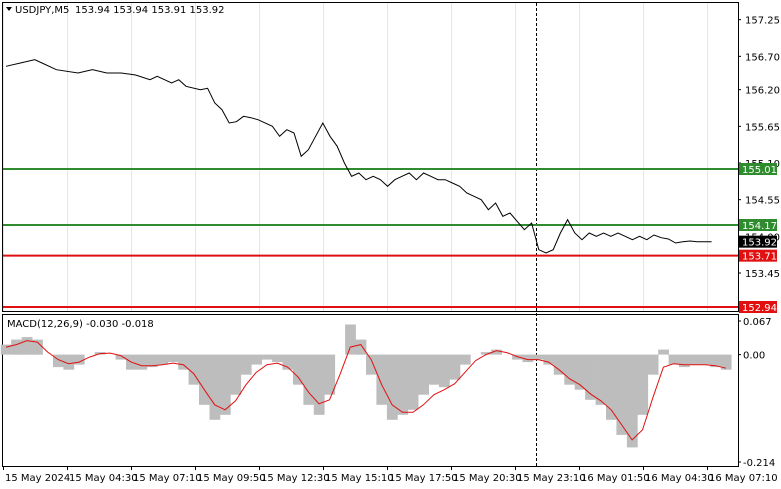 Image resolution: width=781 pixels, height=489 pixels. Describe the element at coordinates (743, 478) in the screenshot. I see `time-tick-label: 16 May 07:10` at that location.